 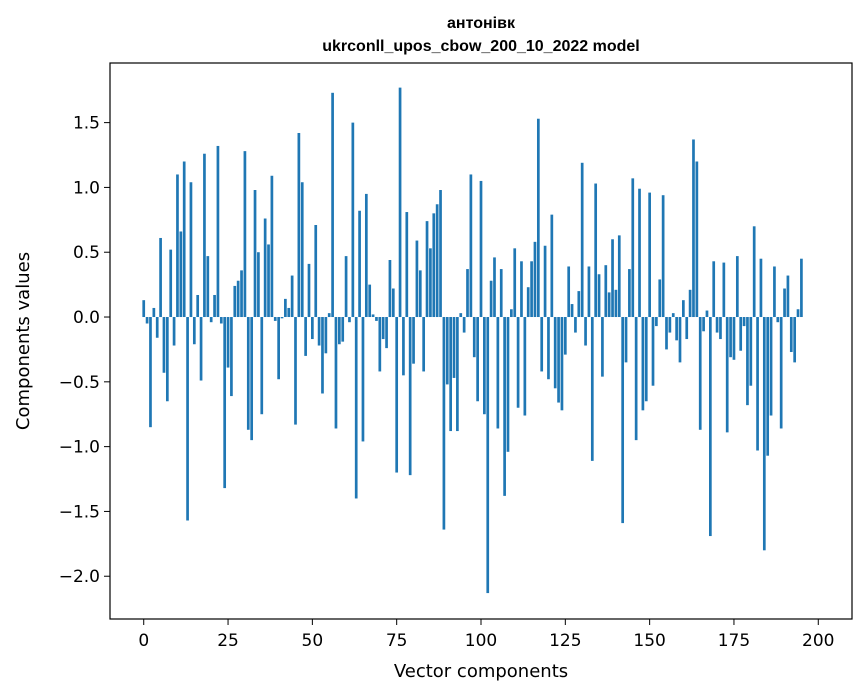 I want to click on chart-title-line-1: антонівк, so click(x=481, y=23).